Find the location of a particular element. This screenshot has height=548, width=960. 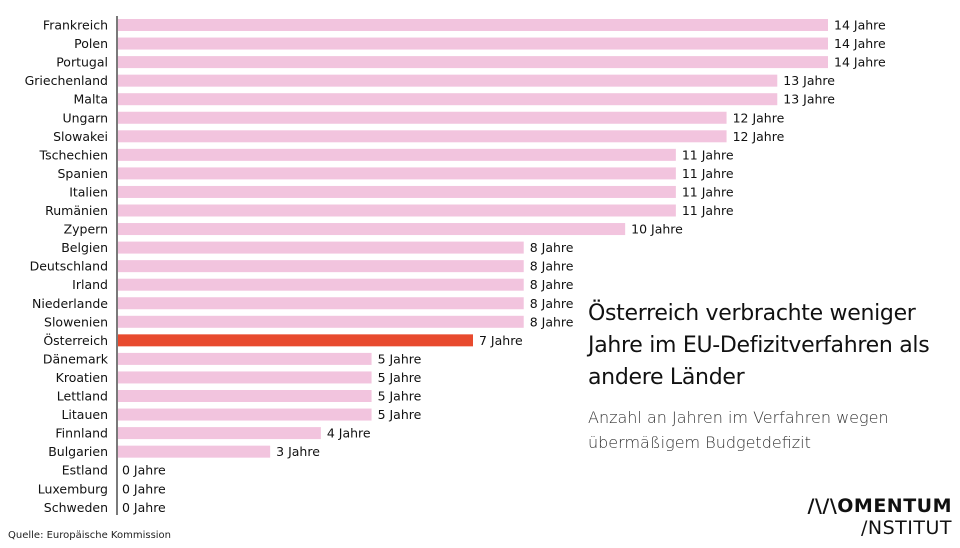

category-label: Zypern is located at coordinates (86, 229).